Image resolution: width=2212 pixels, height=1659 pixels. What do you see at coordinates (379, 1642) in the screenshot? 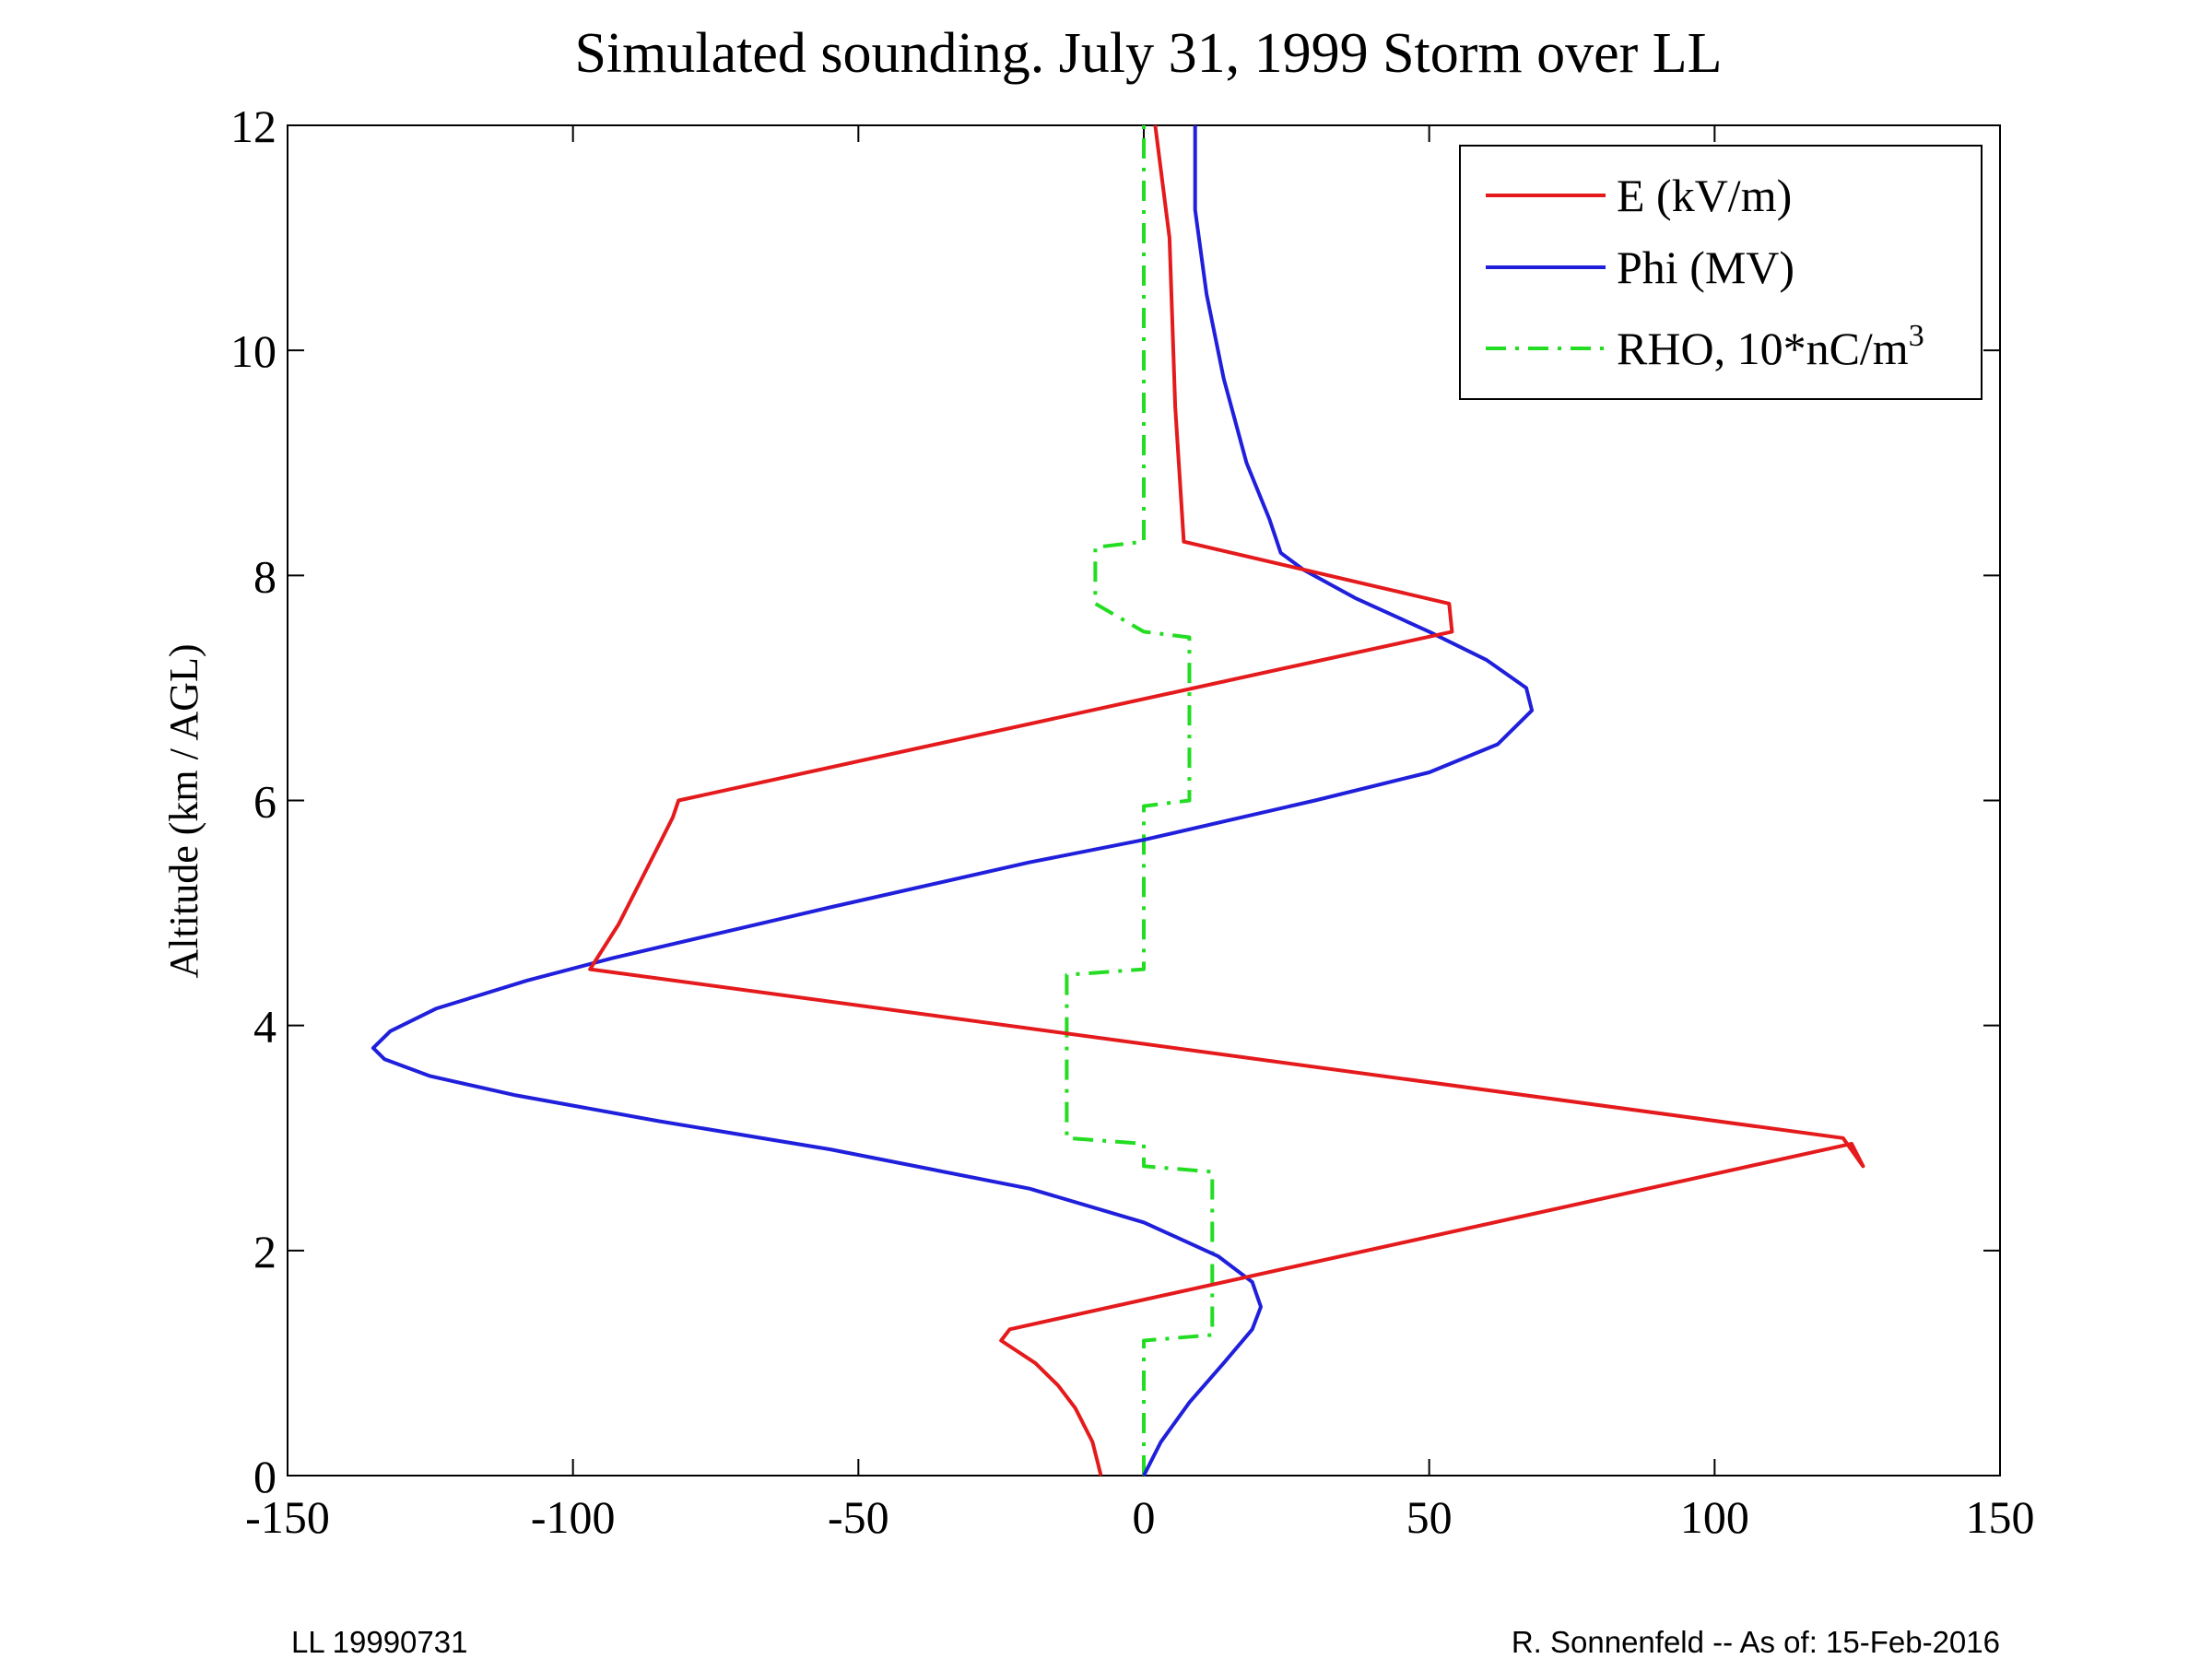
I see `footer-left-label: LL 19990731` at bounding box center [379, 1642].